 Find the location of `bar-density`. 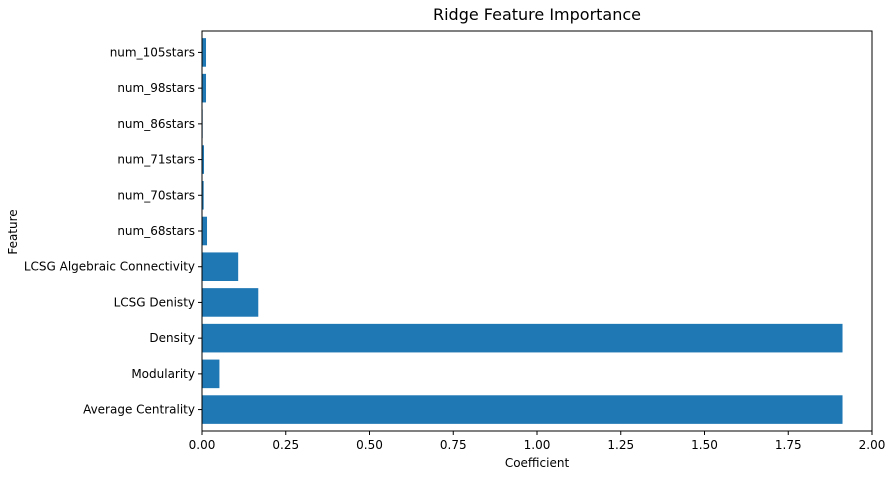

bar-density is located at coordinates (522, 338).